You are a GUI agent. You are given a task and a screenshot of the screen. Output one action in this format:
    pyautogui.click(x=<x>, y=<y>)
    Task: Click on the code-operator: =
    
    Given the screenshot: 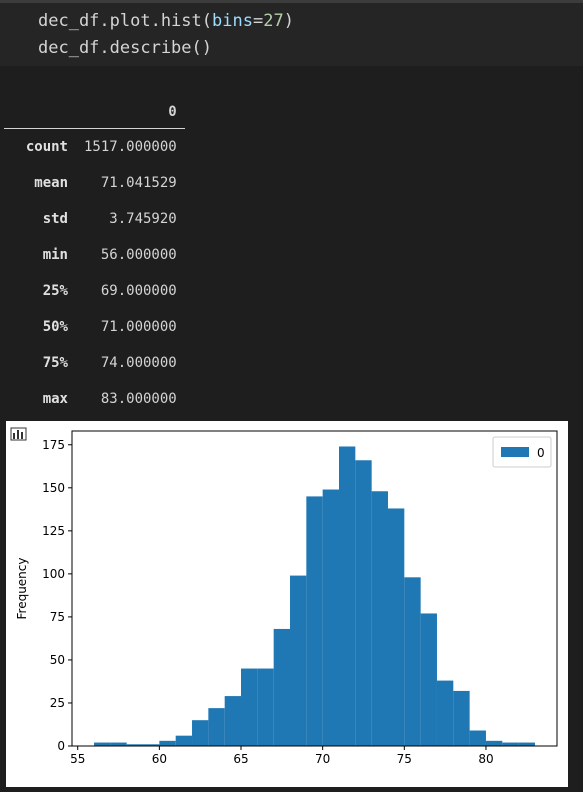 What is the action you would take?
    pyautogui.click(x=258, y=21)
    